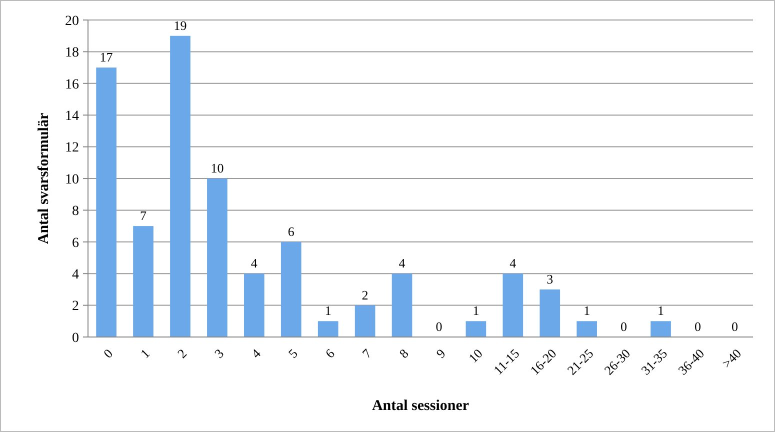  Describe the element at coordinates (182, 353) in the screenshot. I see `x-tick-label: 2` at that location.